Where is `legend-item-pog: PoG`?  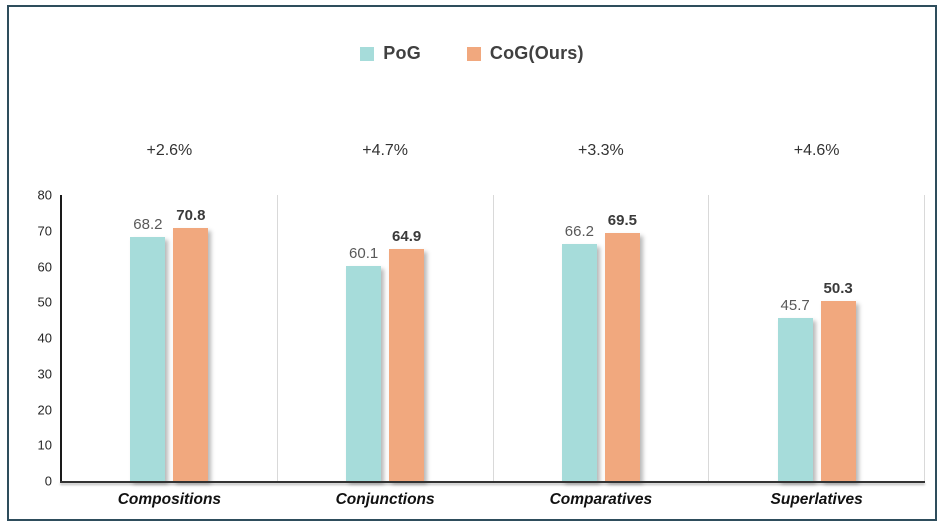
legend-item-pog: PoG is located at coordinates (390, 53).